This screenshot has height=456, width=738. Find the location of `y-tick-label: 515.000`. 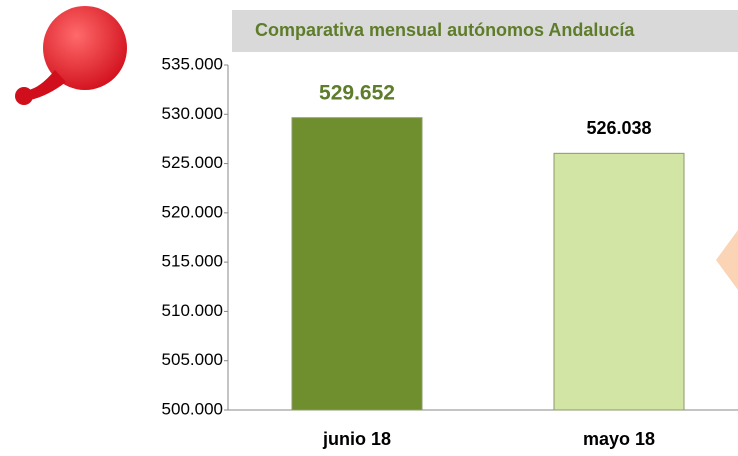

y-tick-label: 515.000 is located at coordinates (192, 261).